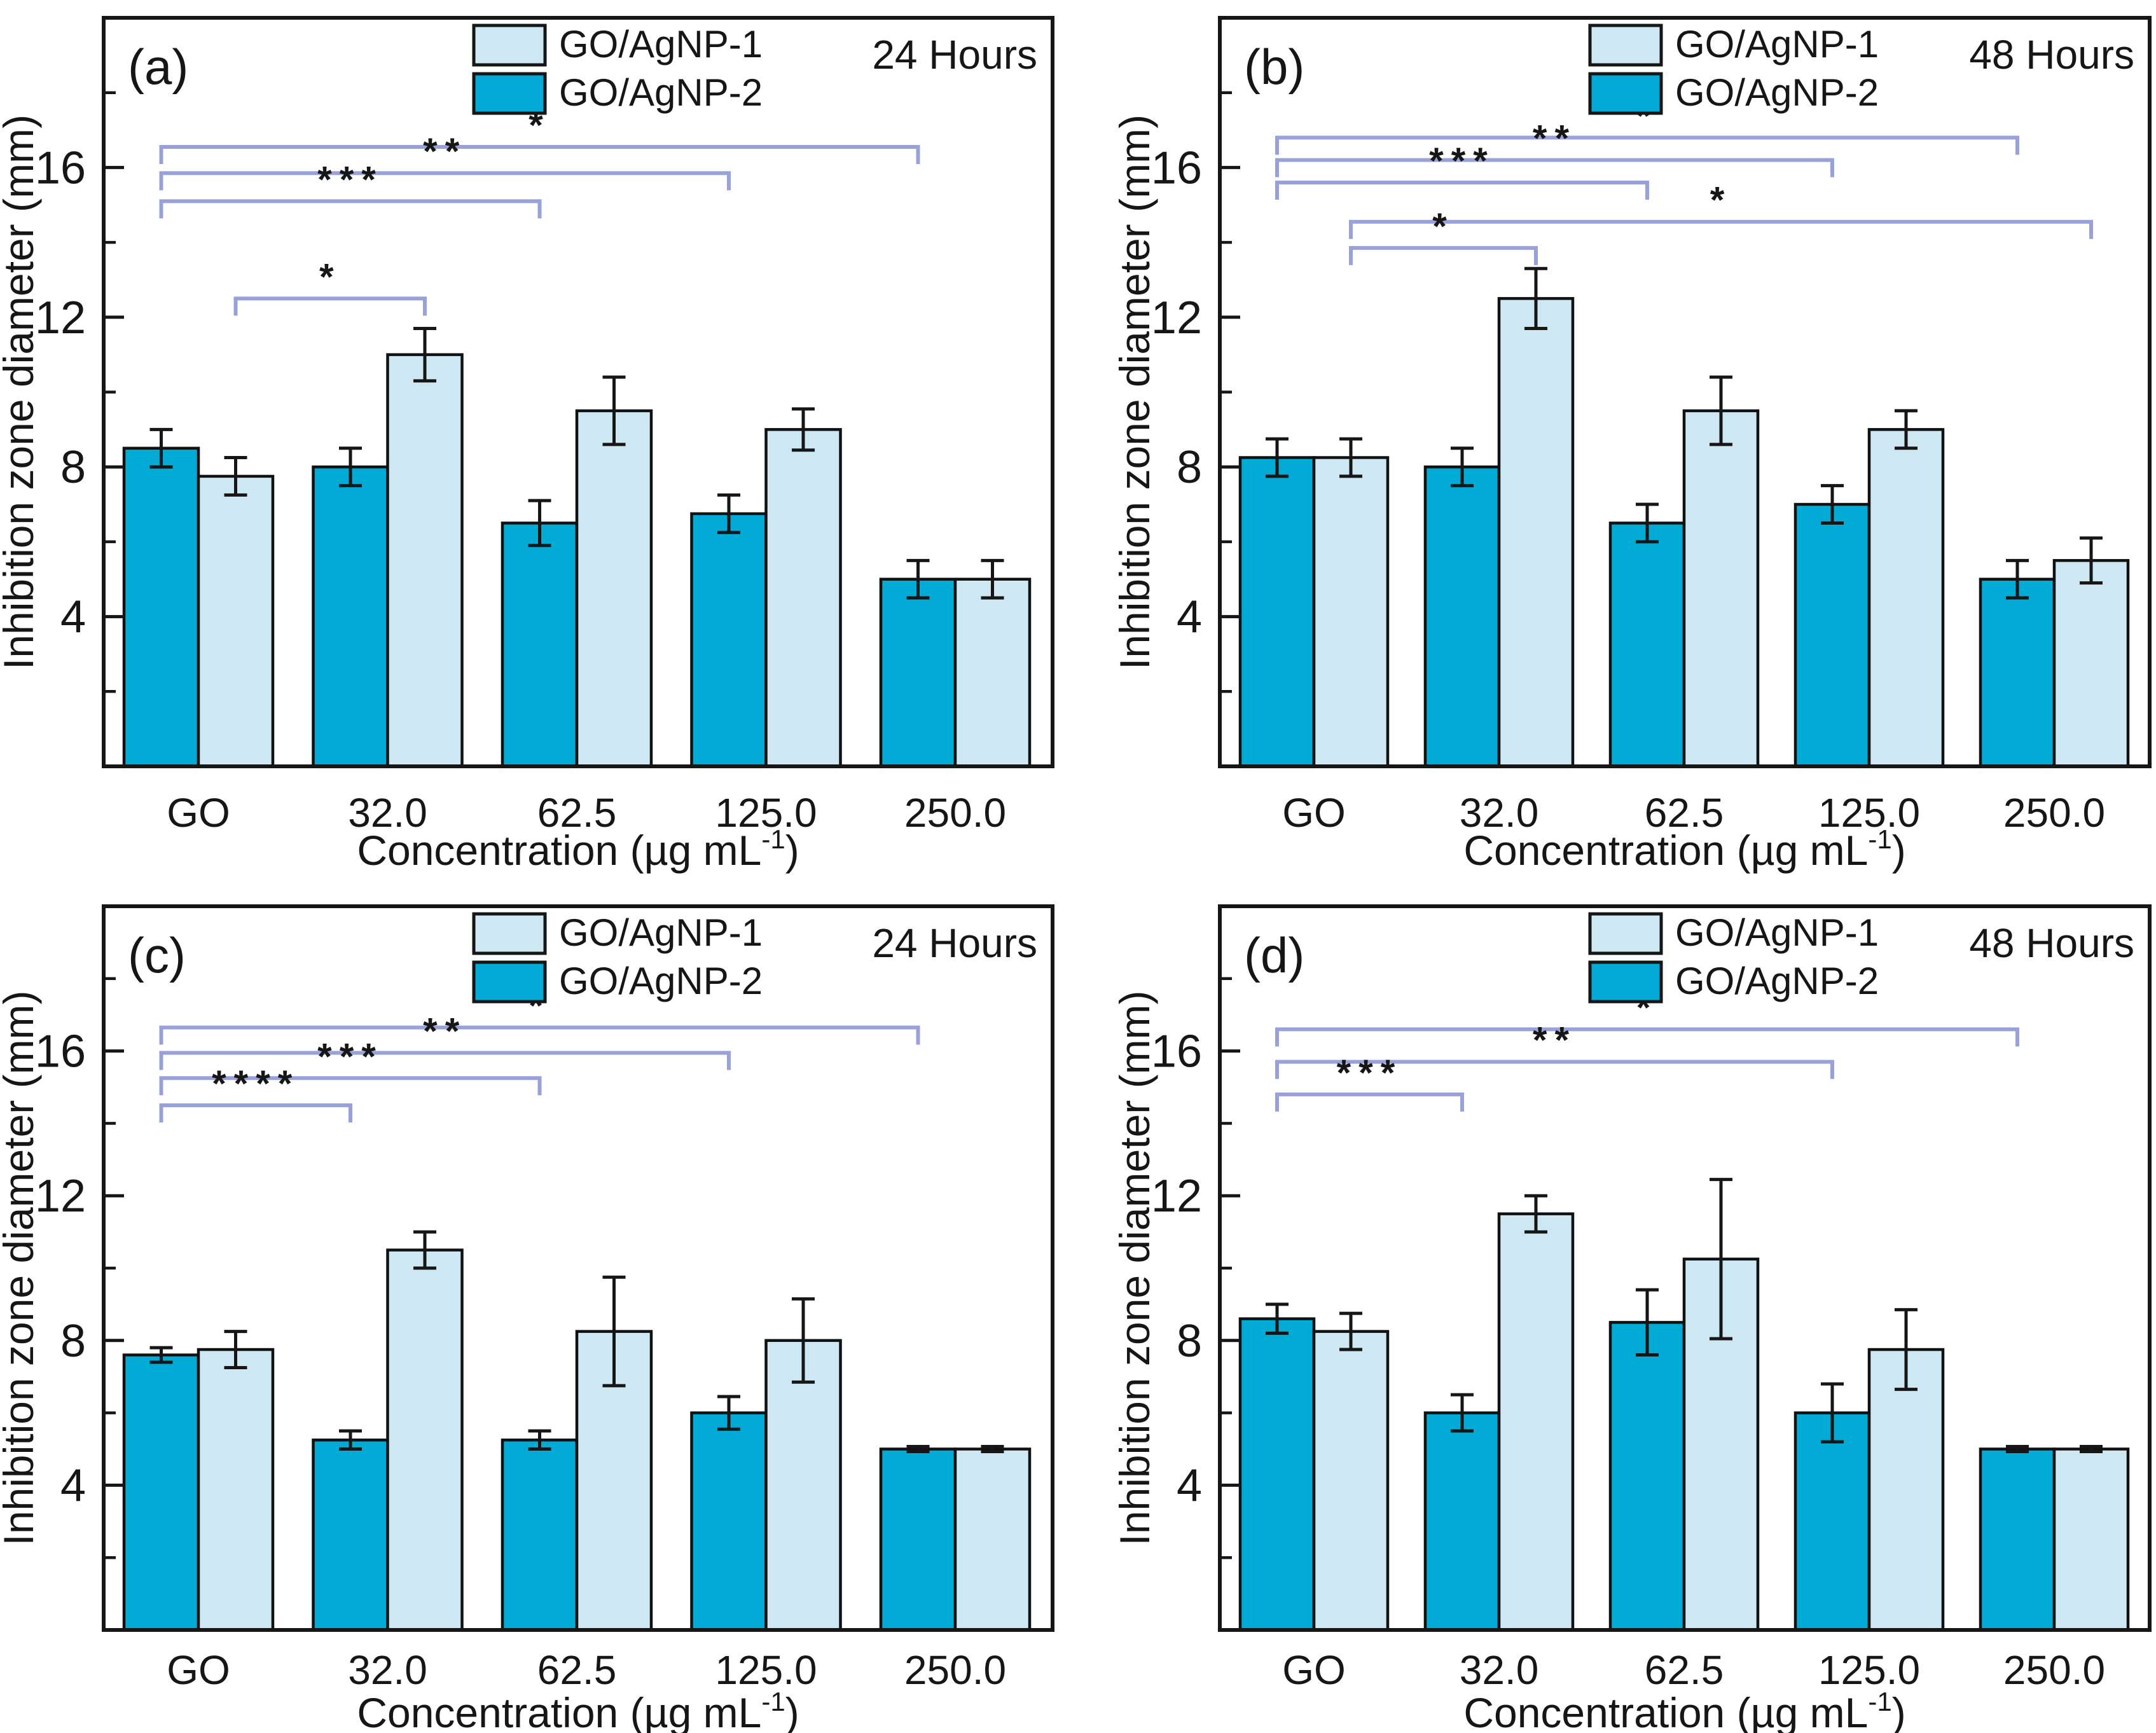 This screenshot has height=1733, width=2156. I want to click on significance-brackets: ******, so click(1647, 1049).